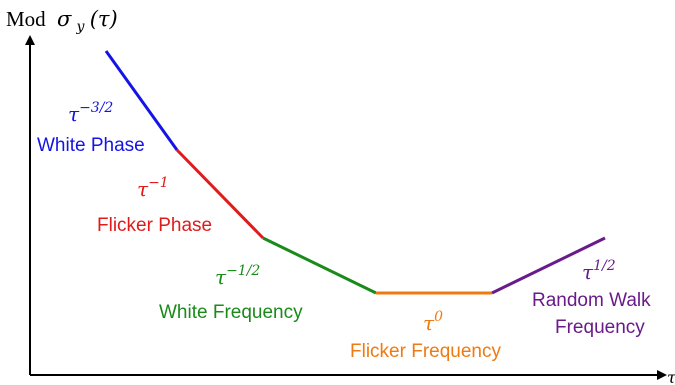  What do you see at coordinates (671, 376) in the screenshot?
I see `x-axis-title: τ` at bounding box center [671, 376].